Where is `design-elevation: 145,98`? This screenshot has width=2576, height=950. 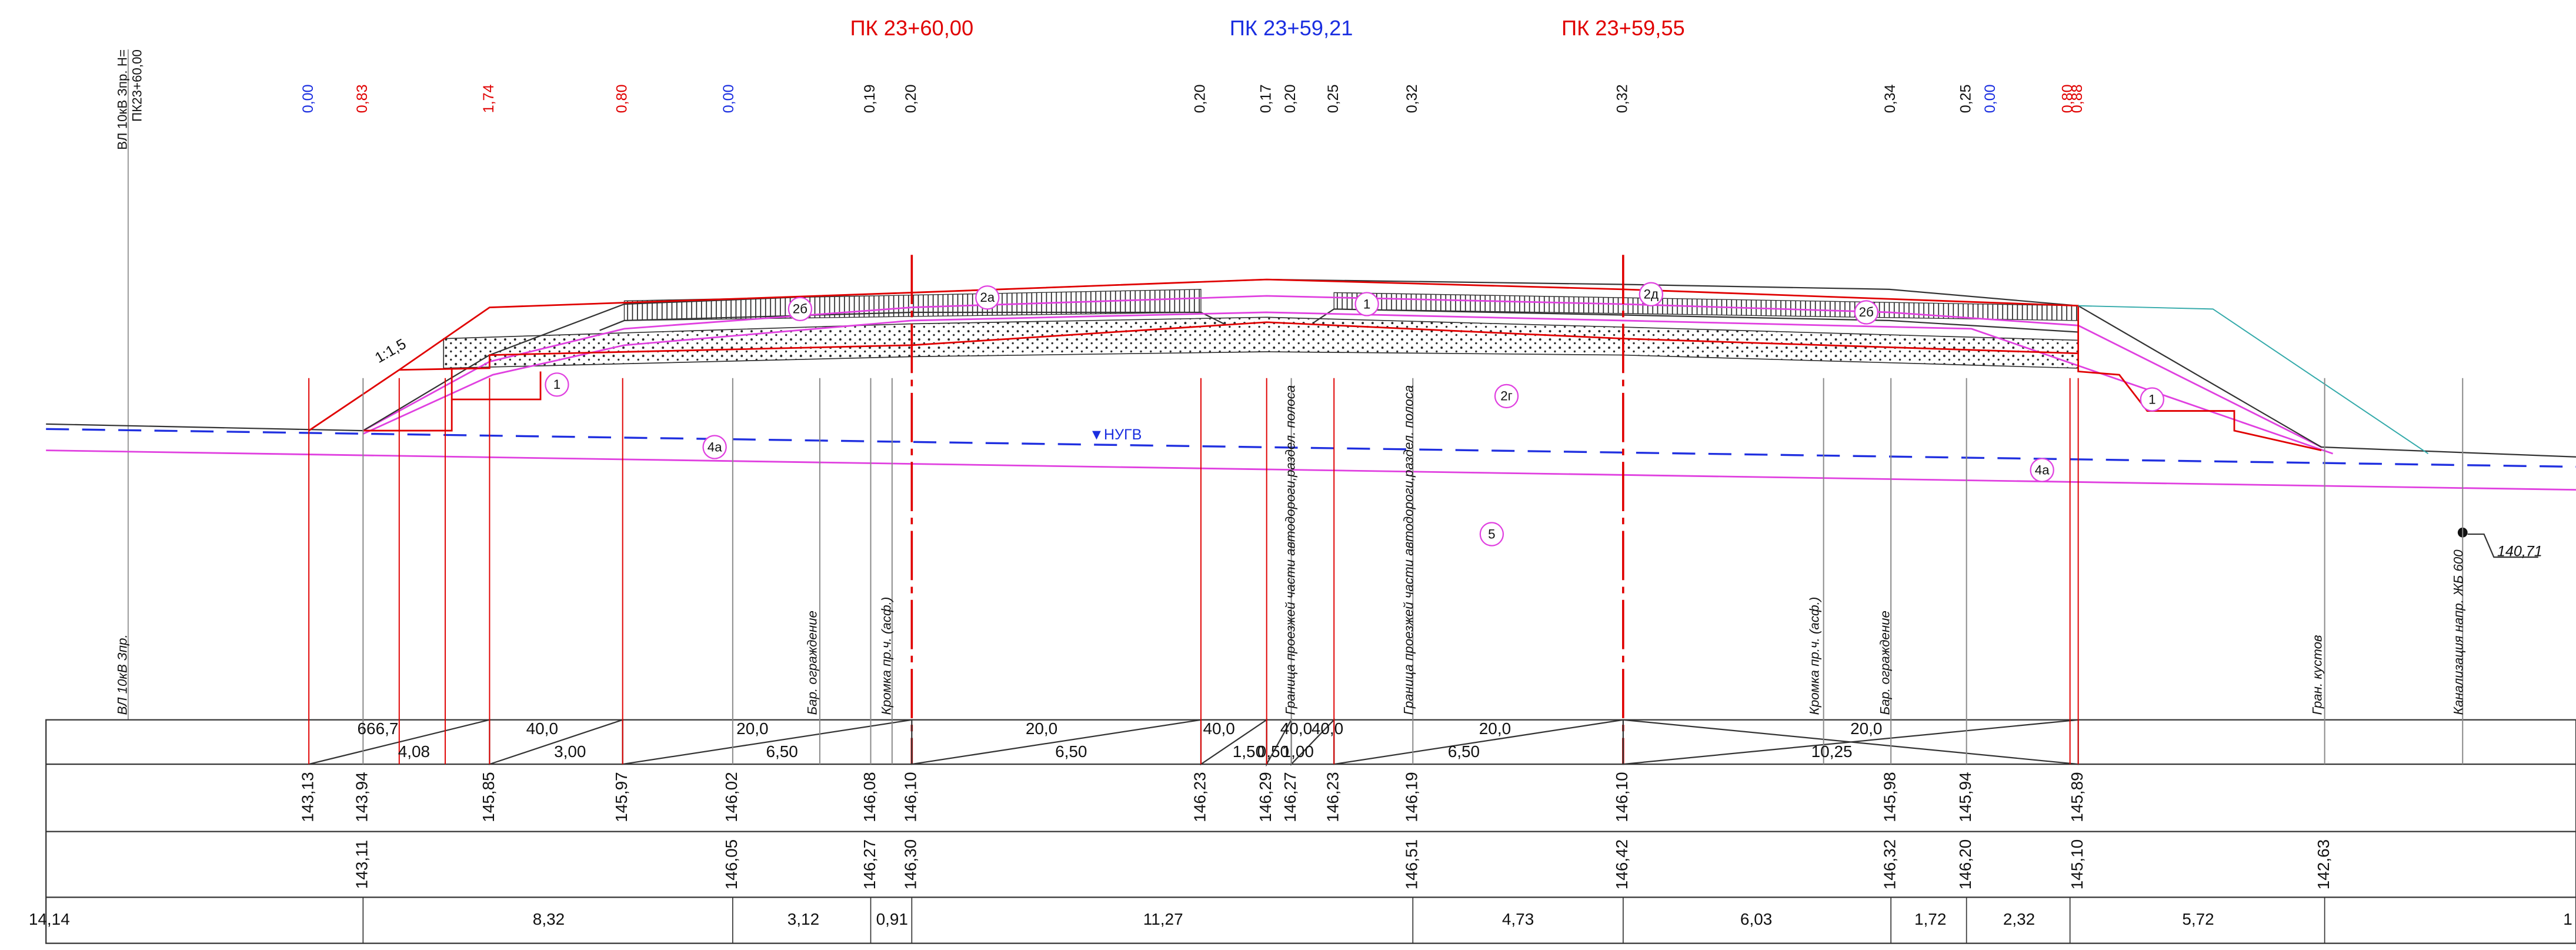 design-elevation: 145,98 is located at coordinates (1890, 797).